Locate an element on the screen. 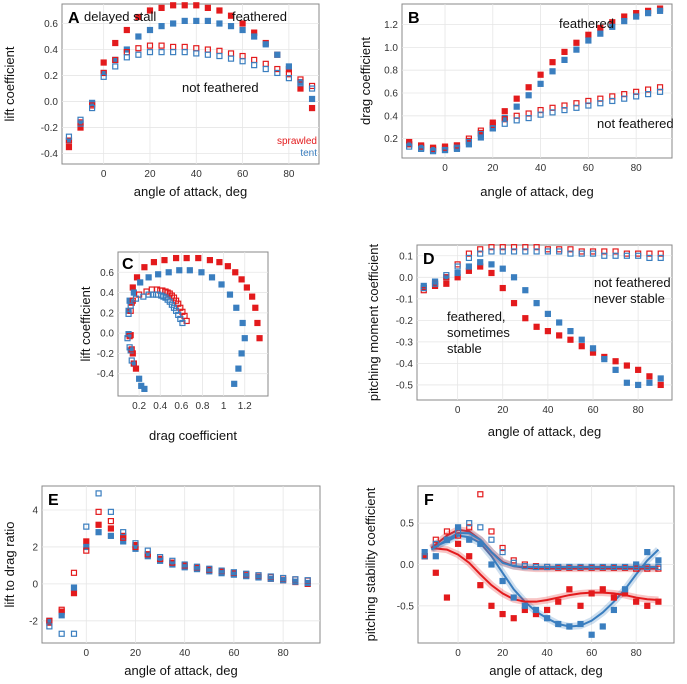 The width and height of the screenshot is (687, 684). legend-sprawled: sprawled is located at coordinates (297, 141).